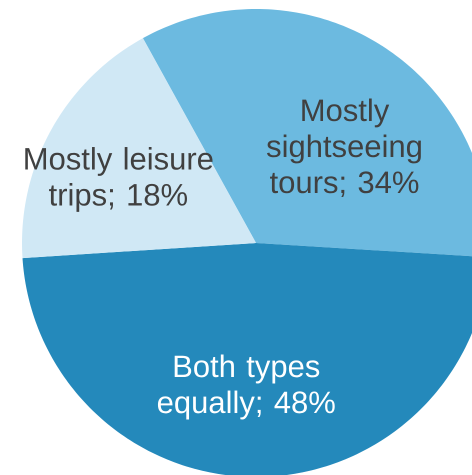 The width and height of the screenshot is (472, 475). Describe the element at coordinates (246, 387) in the screenshot. I see `data-label: Both types equally; 48%` at that location.